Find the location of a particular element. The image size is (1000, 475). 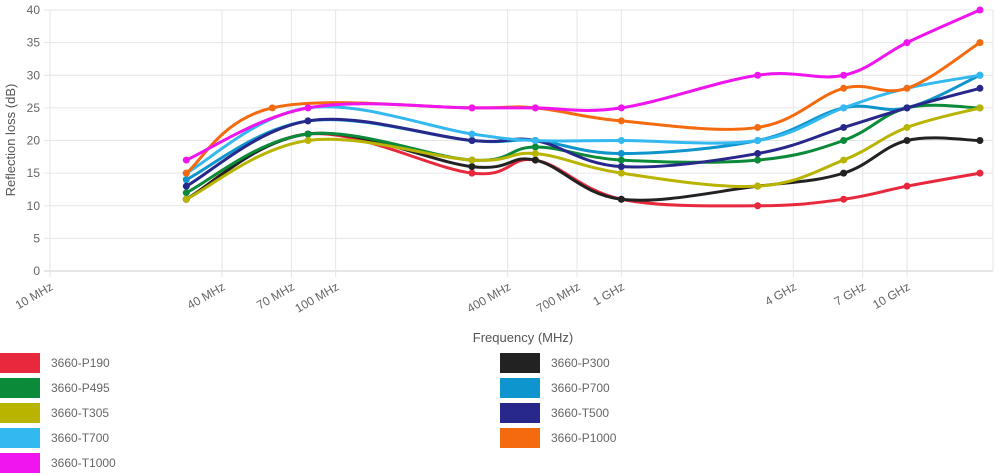

y-axis-title: Reflection loss (dB) is located at coordinates (10, 140).